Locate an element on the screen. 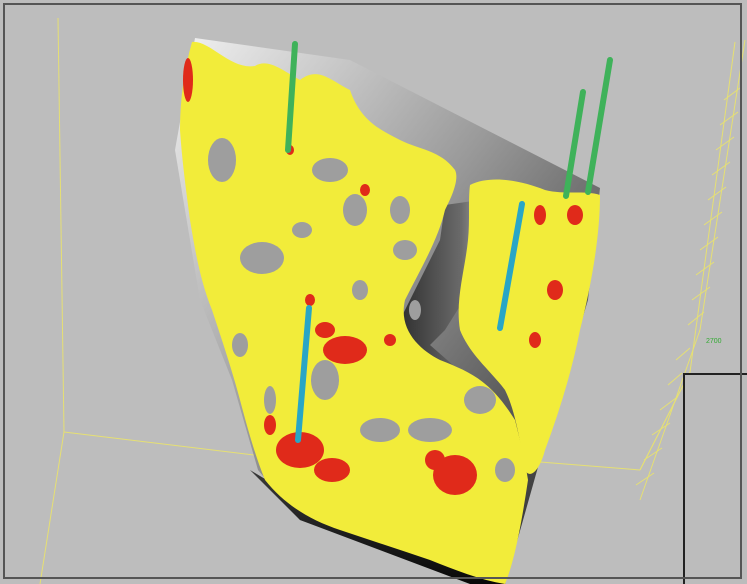 The width and height of the screenshot is (747, 584). inset-panel is located at coordinates (715, 478).